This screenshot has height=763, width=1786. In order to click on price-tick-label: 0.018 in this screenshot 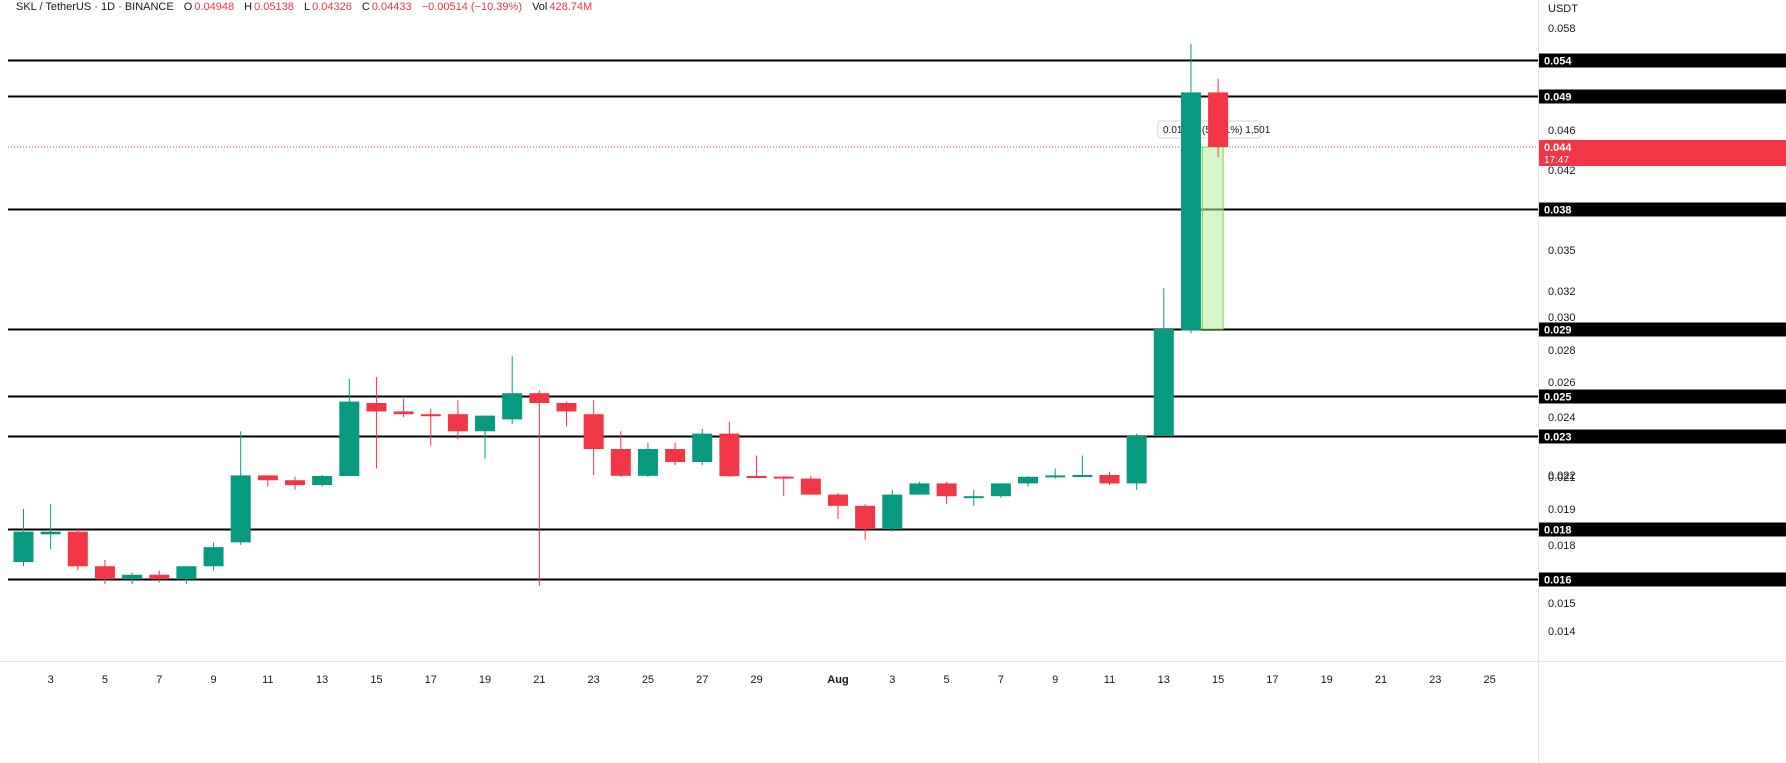, I will do `click(1562, 546)`.